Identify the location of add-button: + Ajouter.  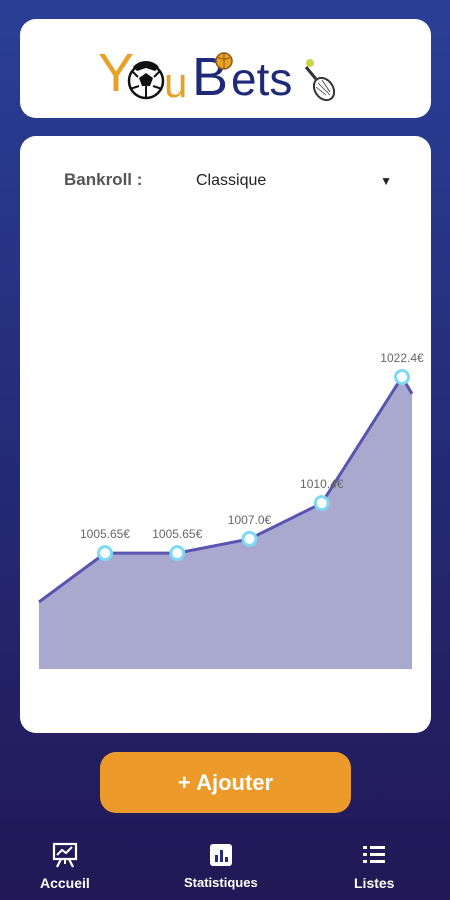
(225, 782).